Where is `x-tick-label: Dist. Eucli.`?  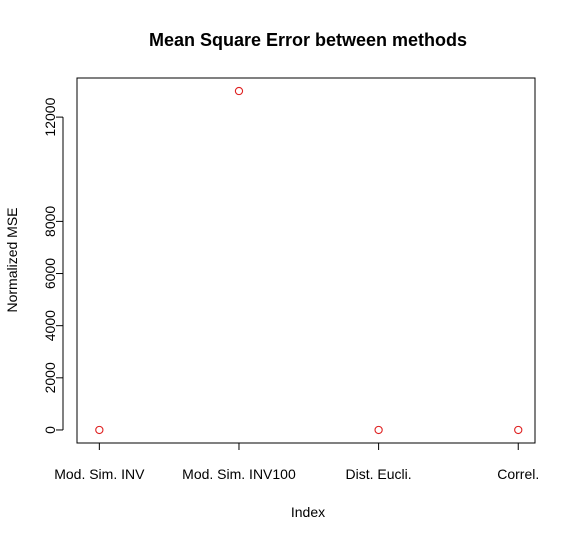 x-tick-label: Dist. Eucli. is located at coordinates (379, 474).